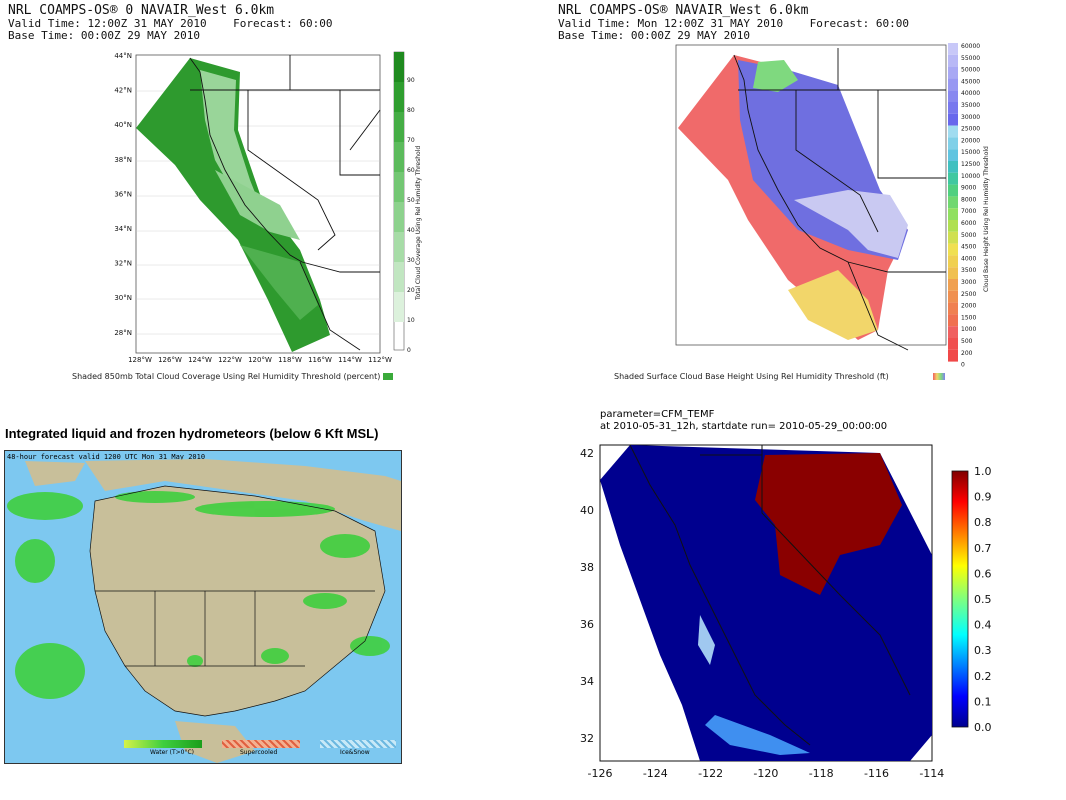 This screenshot has width=1066, height=800. I want to click on y-tick-label: 38, so click(587, 567).